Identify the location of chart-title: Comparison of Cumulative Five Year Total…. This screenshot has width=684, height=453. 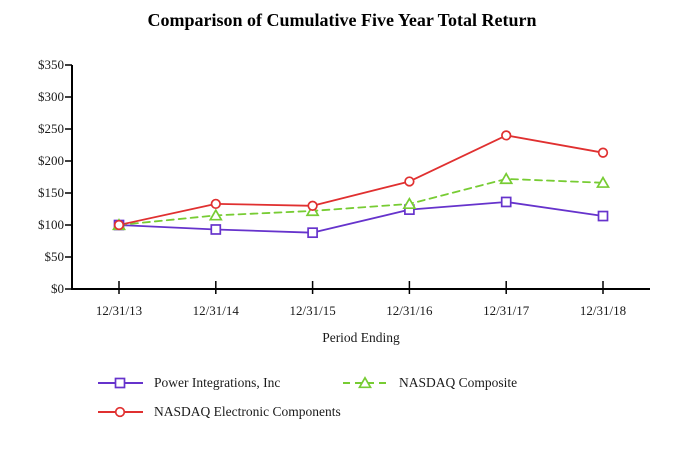
(342, 20).